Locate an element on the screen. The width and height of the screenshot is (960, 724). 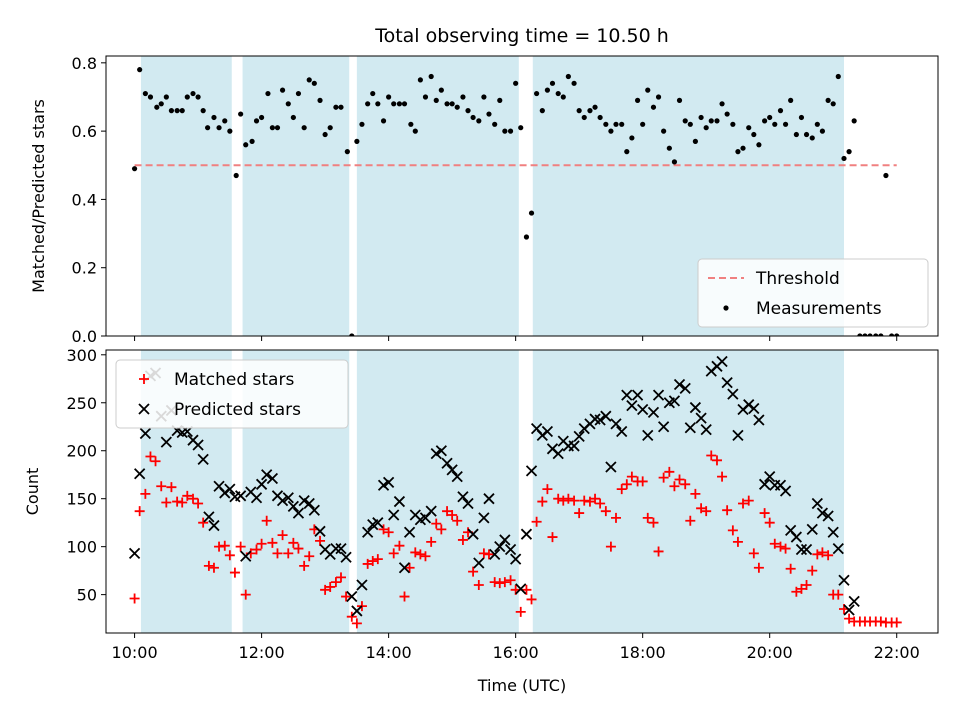
legend-box is located at coordinates (813, 293).